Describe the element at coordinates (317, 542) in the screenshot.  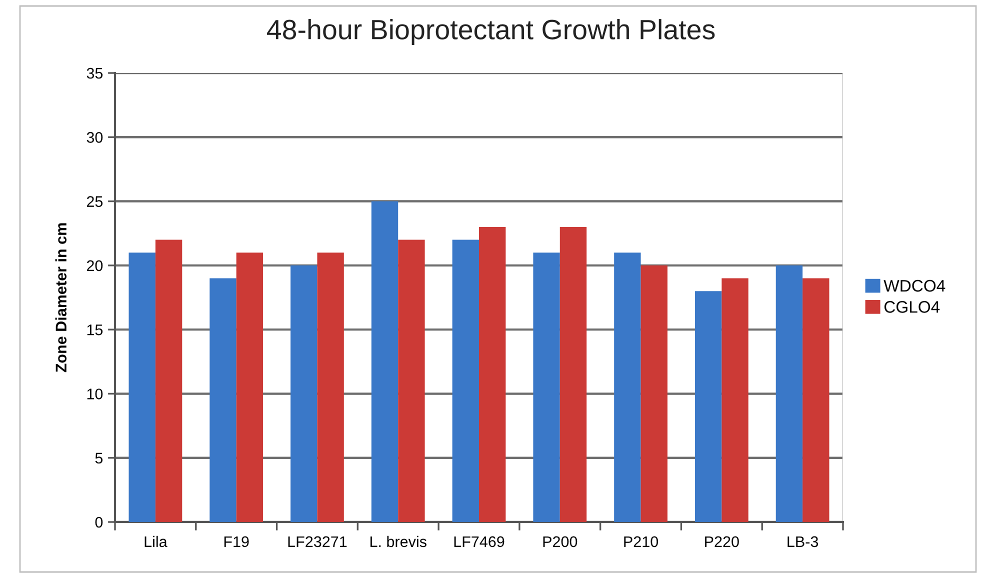
I see `x-tick-label: LF23271` at that location.